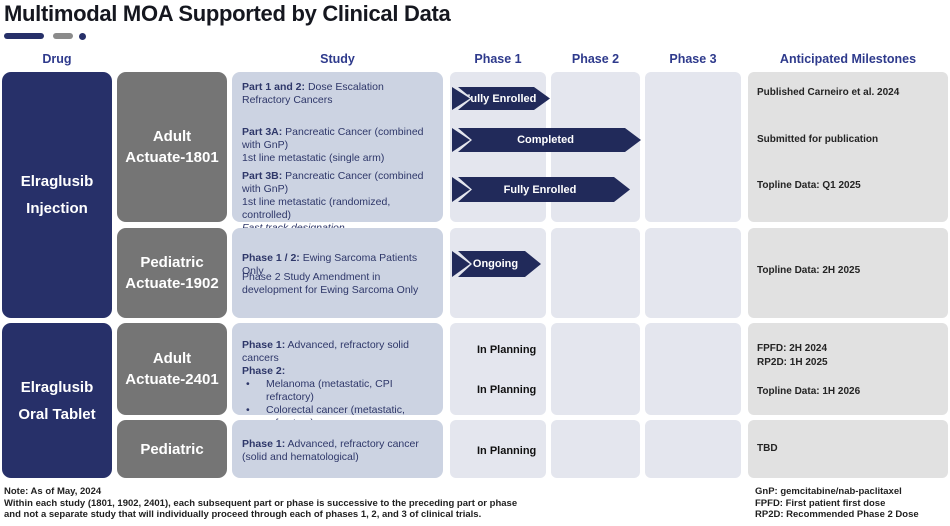  Describe the element at coordinates (53, 491) in the screenshot. I see `footnote-line: Note: As of May, 2024` at that location.